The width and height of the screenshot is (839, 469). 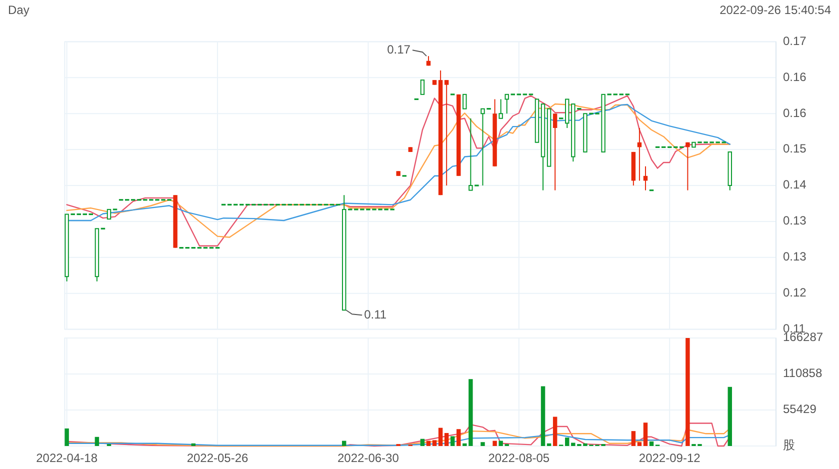 I want to click on y-tick-label: 110858, so click(x=802, y=373).